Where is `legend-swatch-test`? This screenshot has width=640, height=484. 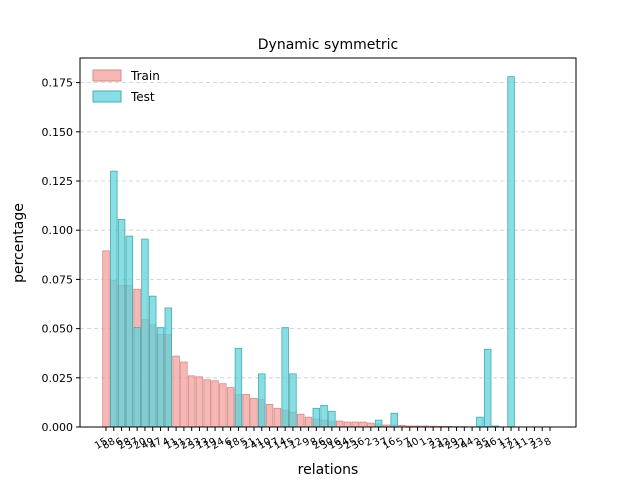
legend-swatch-test is located at coordinates (107, 96).